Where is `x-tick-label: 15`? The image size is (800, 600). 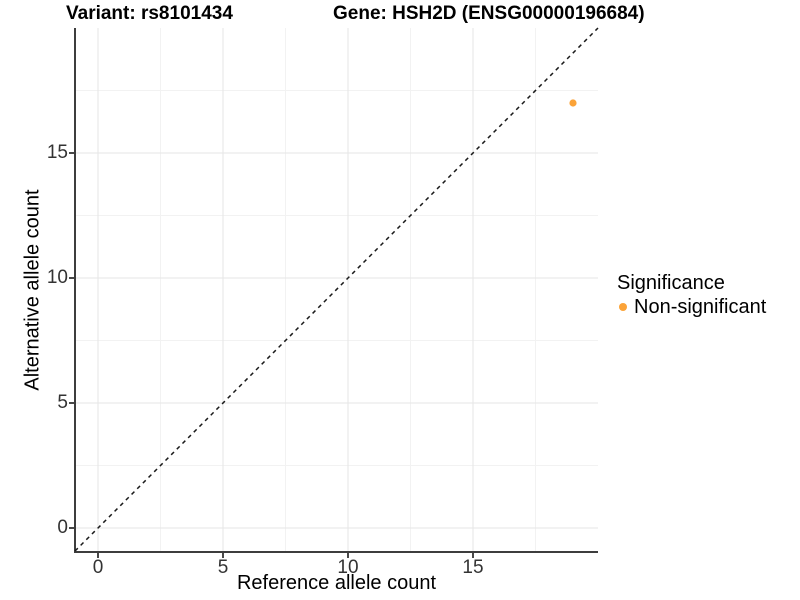 x-tick-label: 15 is located at coordinates (473, 567).